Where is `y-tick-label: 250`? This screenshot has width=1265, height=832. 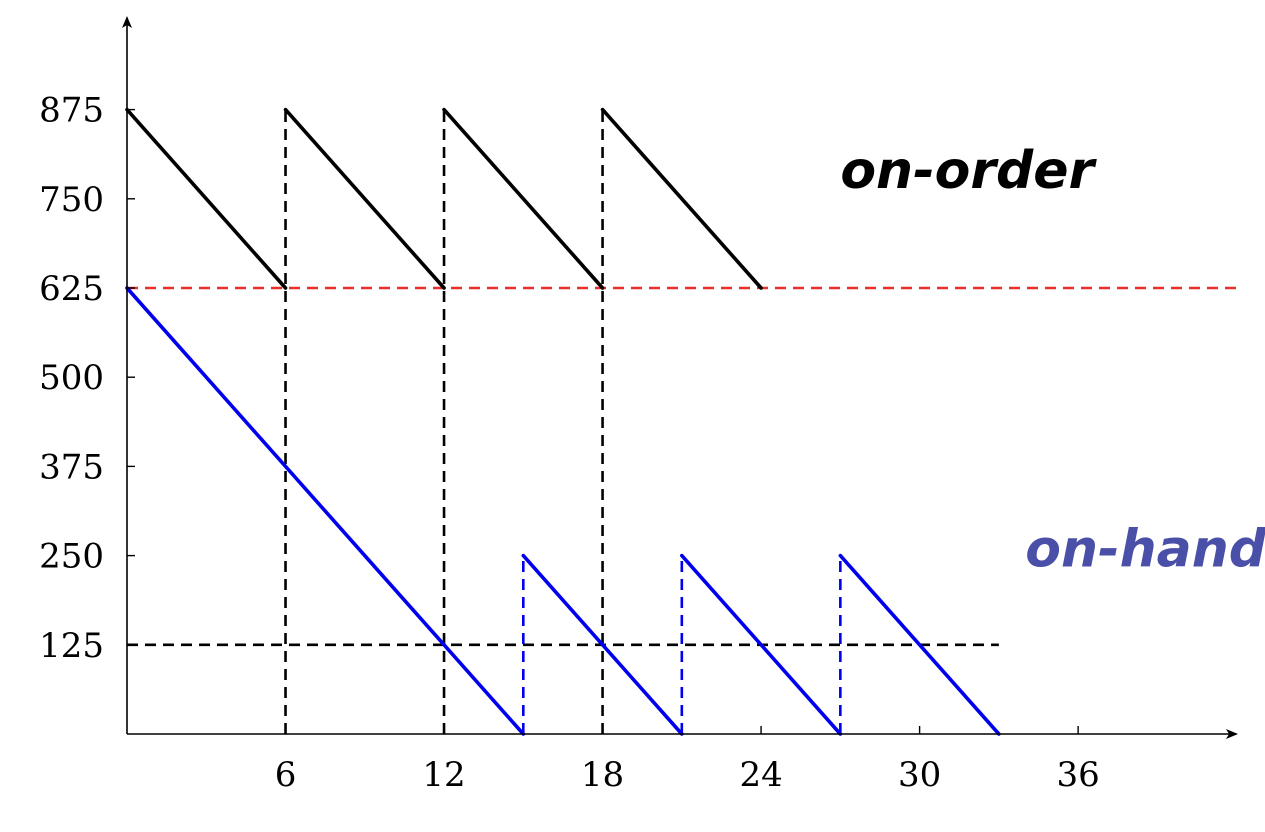 y-tick-label: 250 is located at coordinates (71, 557).